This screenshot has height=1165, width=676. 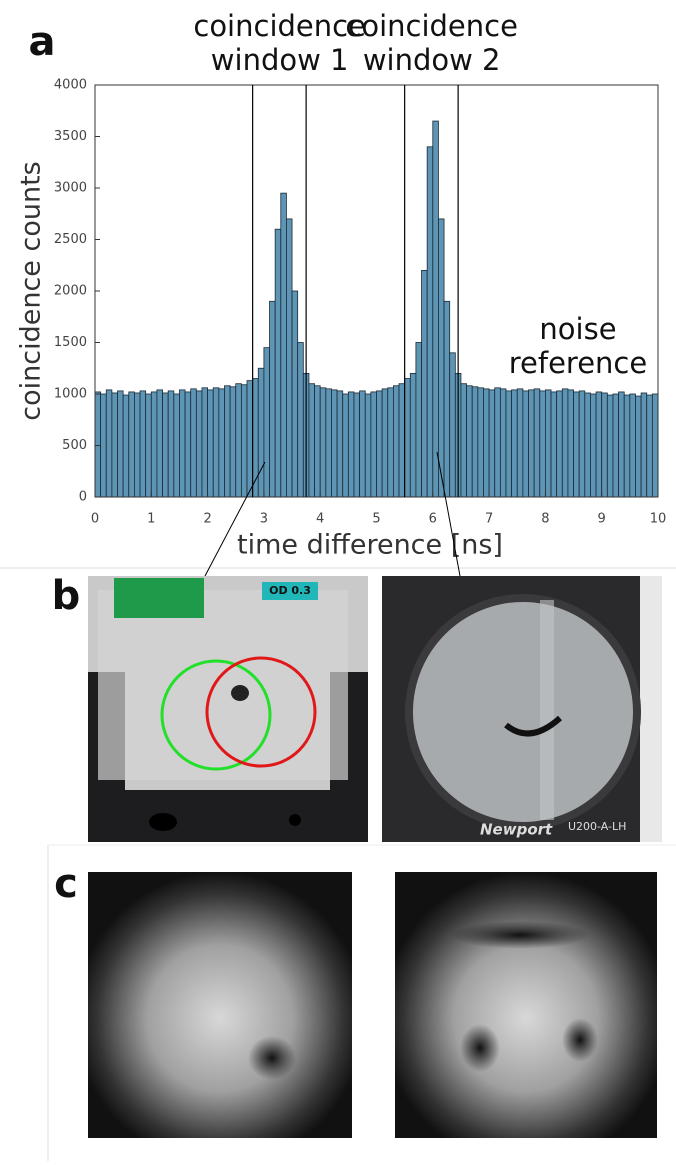 What do you see at coordinates (70, 394) in the screenshot?
I see `y-tick-label: 1000` at bounding box center [70, 394].